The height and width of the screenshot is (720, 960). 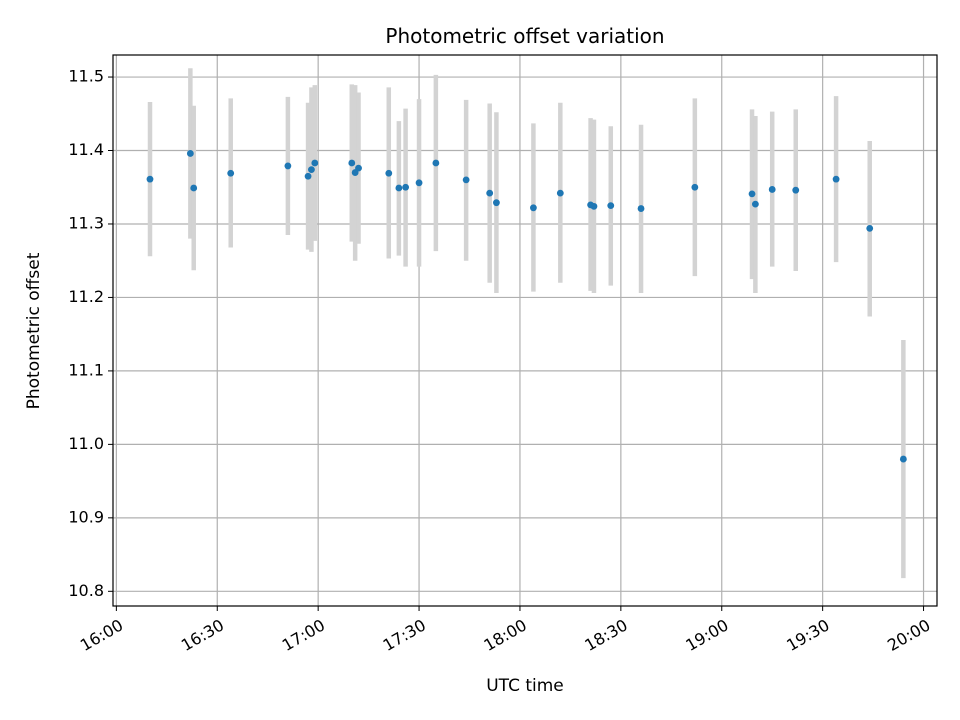 What do you see at coordinates (86, 76) in the screenshot?
I see `y-tick-label: 11.5` at bounding box center [86, 76].